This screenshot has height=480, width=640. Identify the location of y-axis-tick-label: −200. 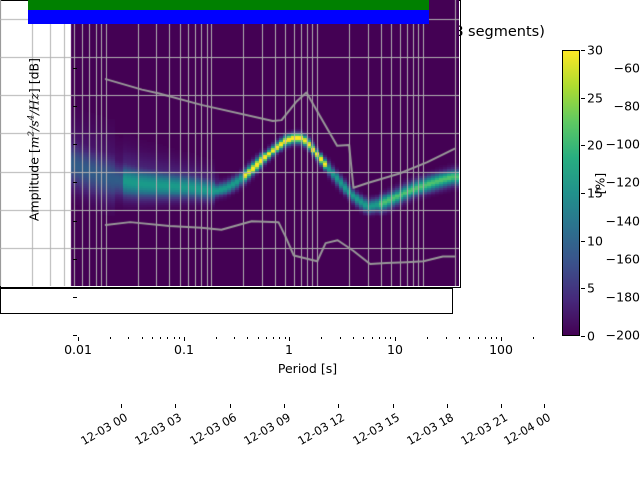
(622, 335).